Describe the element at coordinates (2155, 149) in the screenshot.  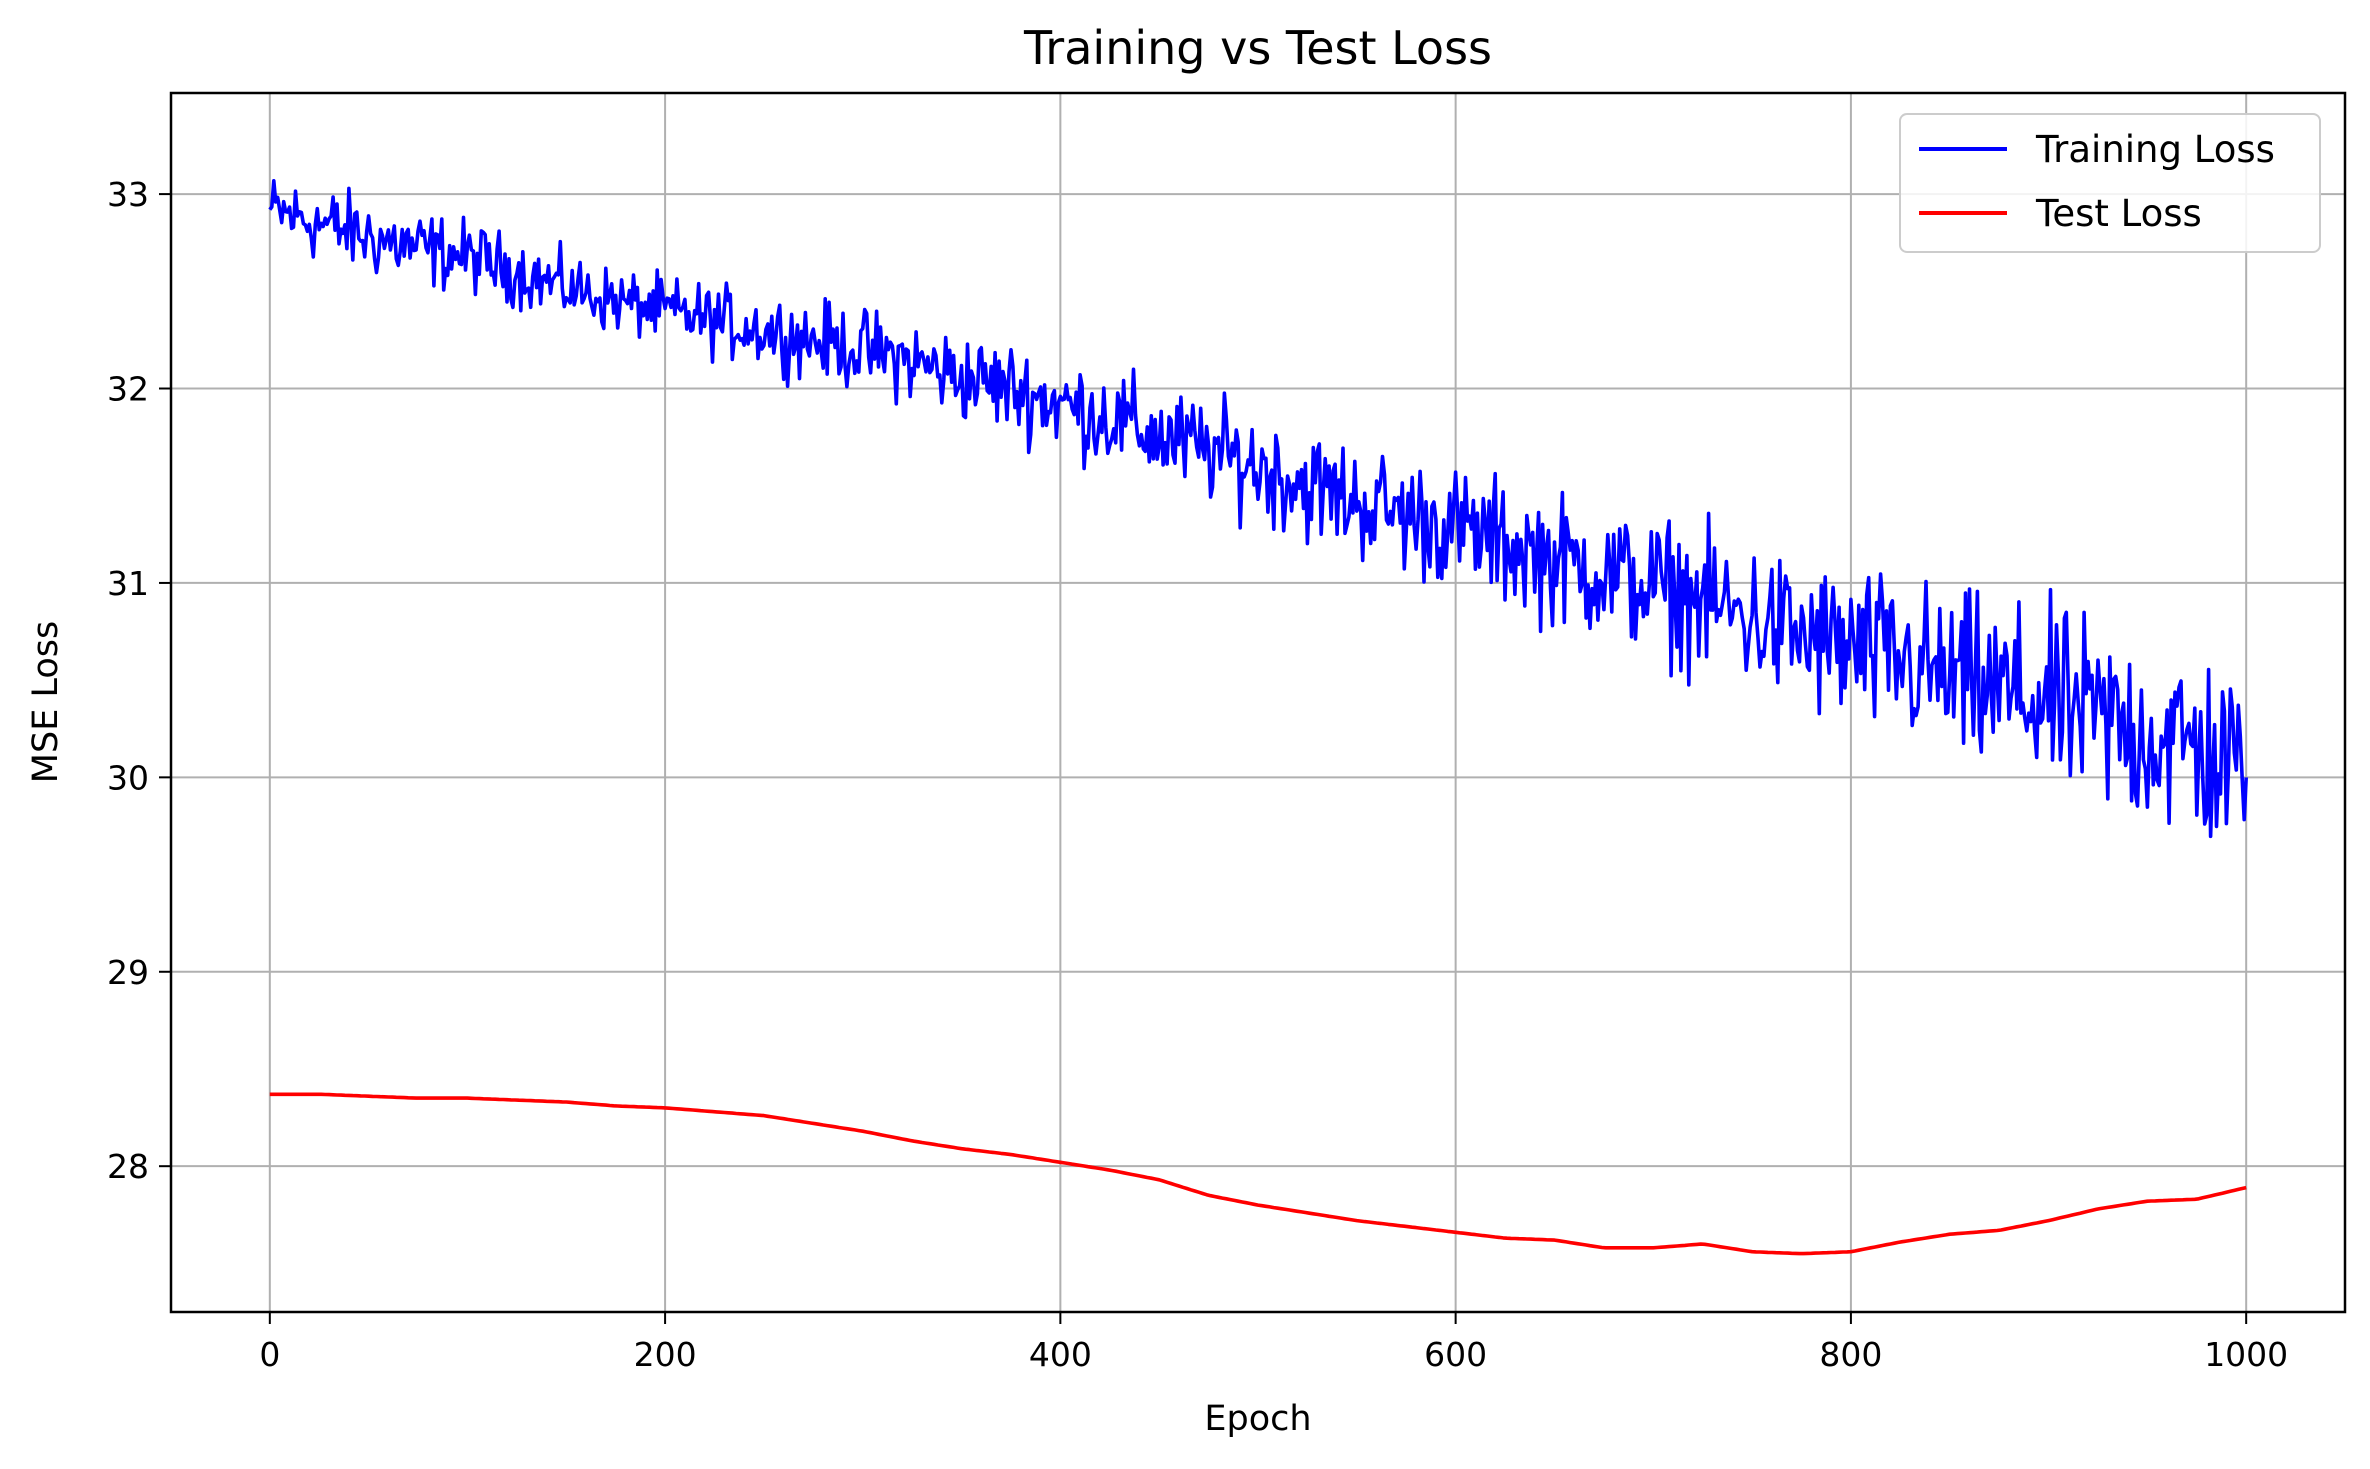
I see `legend-label-training-loss: Training Loss` at that location.